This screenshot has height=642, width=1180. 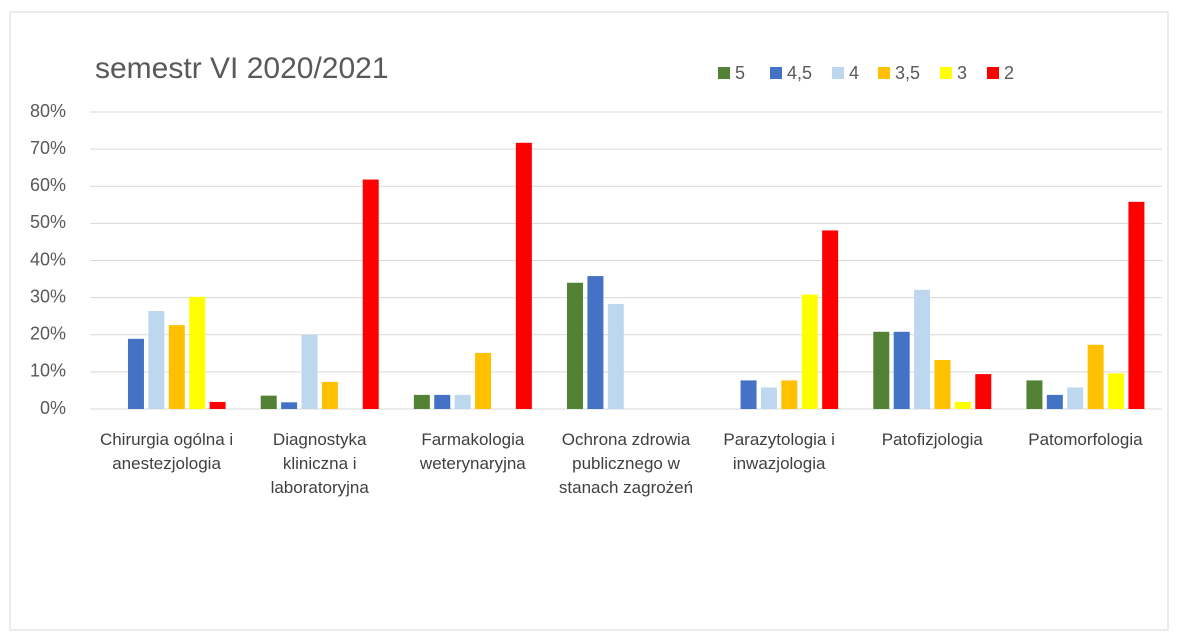 What do you see at coordinates (472, 451) in the screenshot?
I see `x-tick-label: Farmakologia weterynaryjna` at bounding box center [472, 451].